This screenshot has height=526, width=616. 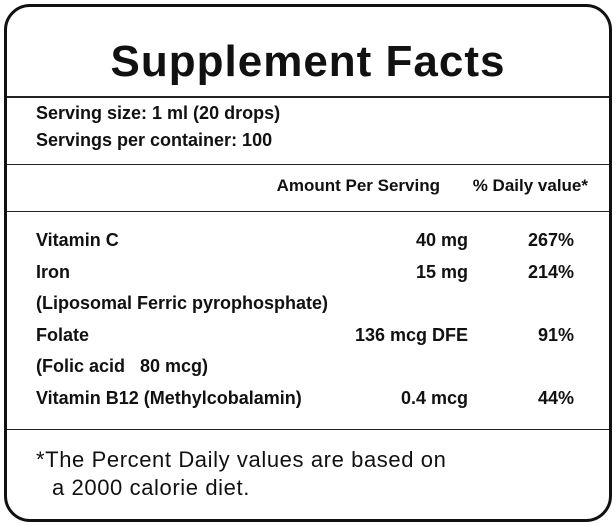 What do you see at coordinates (154, 140) in the screenshot?
I see `servings-per-container: Servings per container: 100` at bounding box center [154, 140].